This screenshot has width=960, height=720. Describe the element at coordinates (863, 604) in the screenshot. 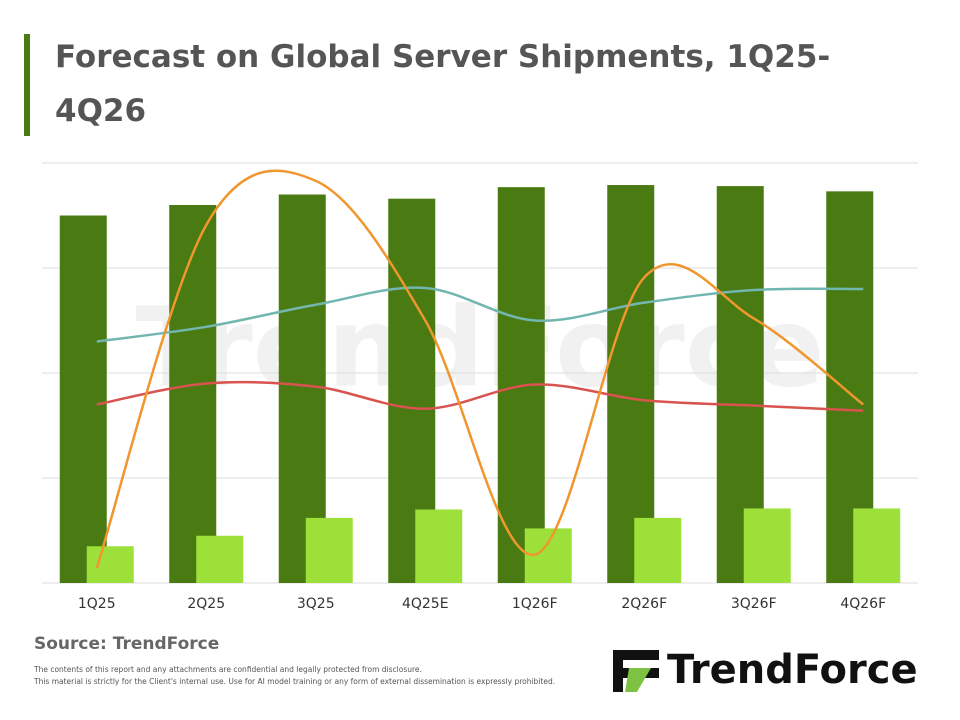

I see `x-tick-label: 4Q26F` at that location.